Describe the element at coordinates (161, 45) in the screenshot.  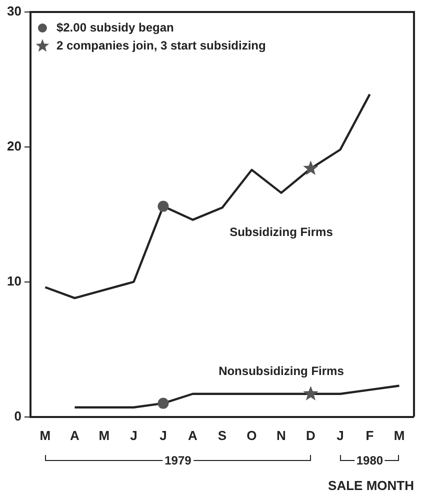
I see `legend-label: 2 companies join, 3 start subsidizing` at that location.